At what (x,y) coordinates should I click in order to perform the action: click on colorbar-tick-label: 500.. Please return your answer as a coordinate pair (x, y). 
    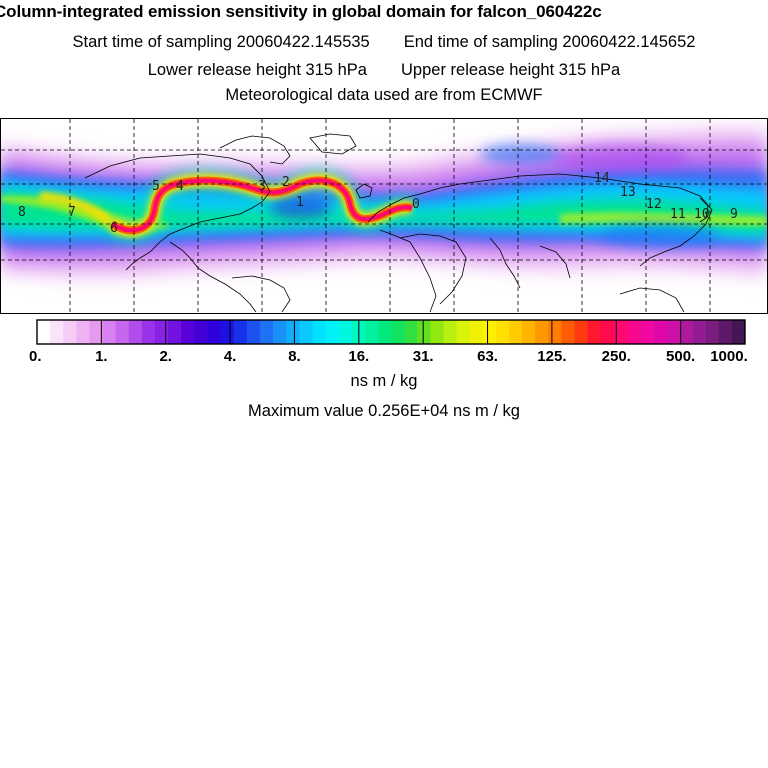
    Looking at the image, I should click on (680, 356).